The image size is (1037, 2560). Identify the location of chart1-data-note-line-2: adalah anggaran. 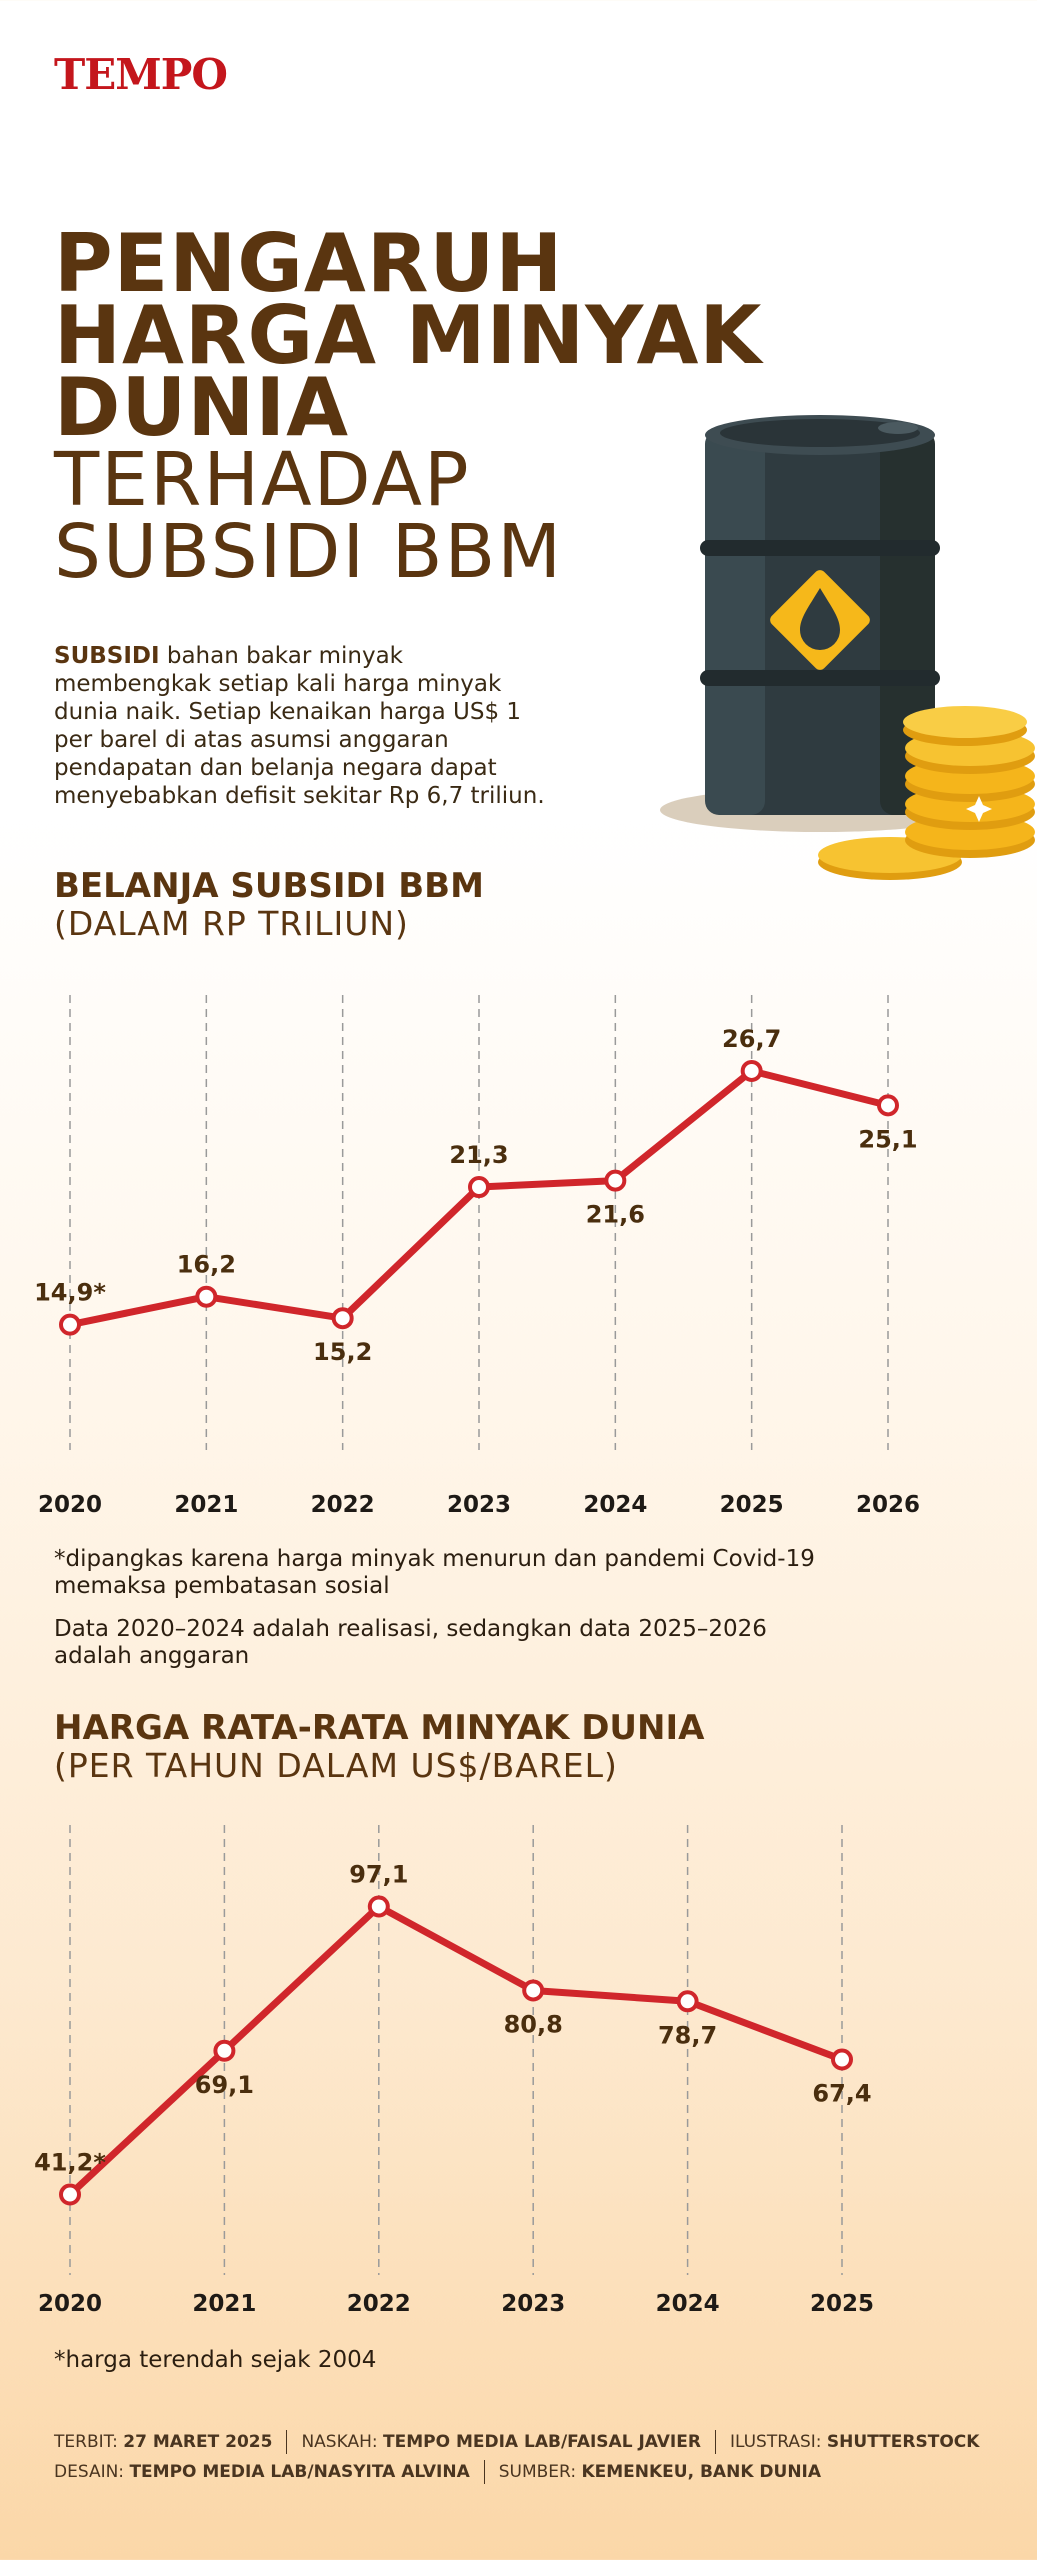
(152, 1656).